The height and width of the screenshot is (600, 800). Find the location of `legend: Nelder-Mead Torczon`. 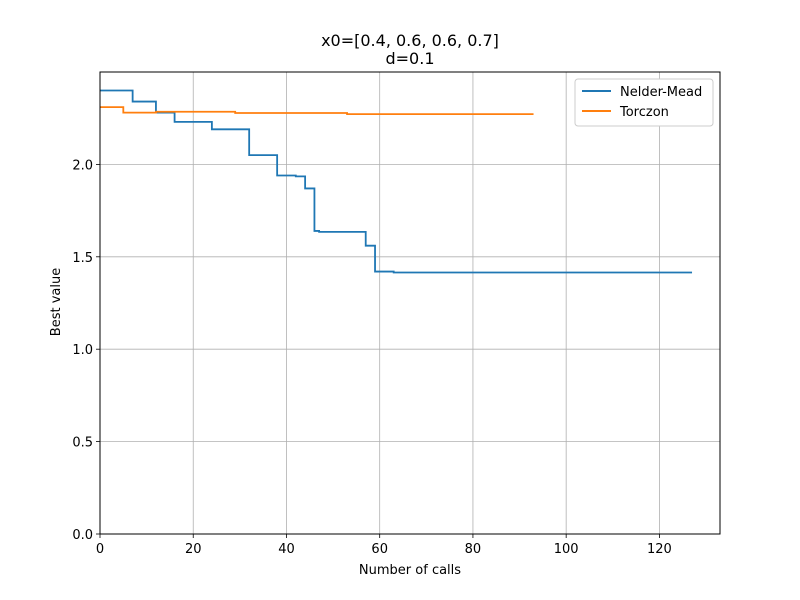

legend: Nelder-Mead Torczon is located at coordinates (644, 102).